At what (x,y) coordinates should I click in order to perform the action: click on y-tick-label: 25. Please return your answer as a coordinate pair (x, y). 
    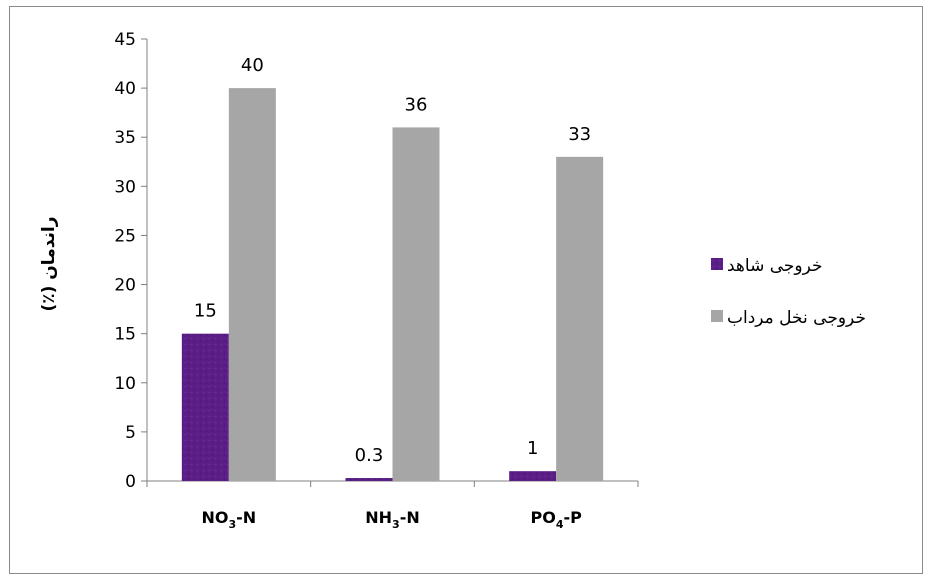
    Looking at the image, I should click on (125, 236).